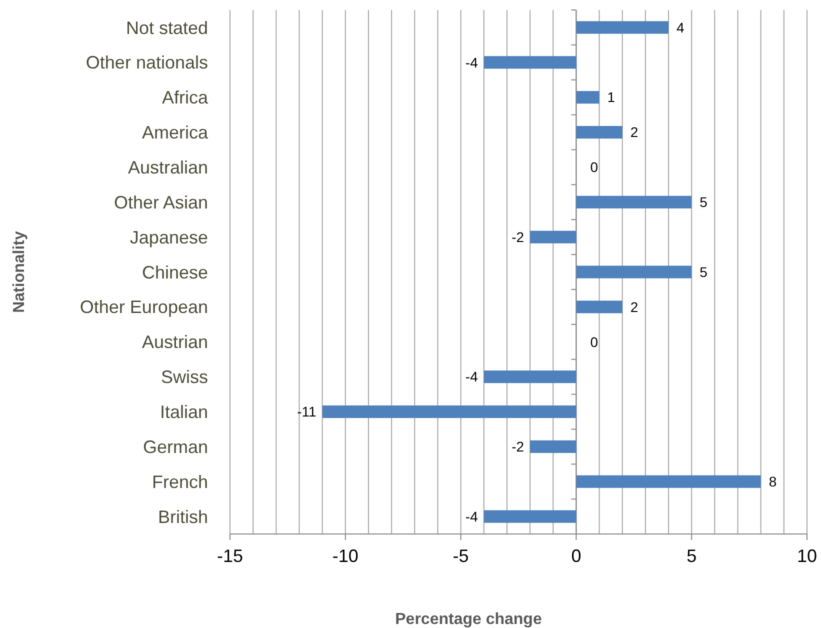  I want to click on y-tick-label: Chinese, so click(175, 272).